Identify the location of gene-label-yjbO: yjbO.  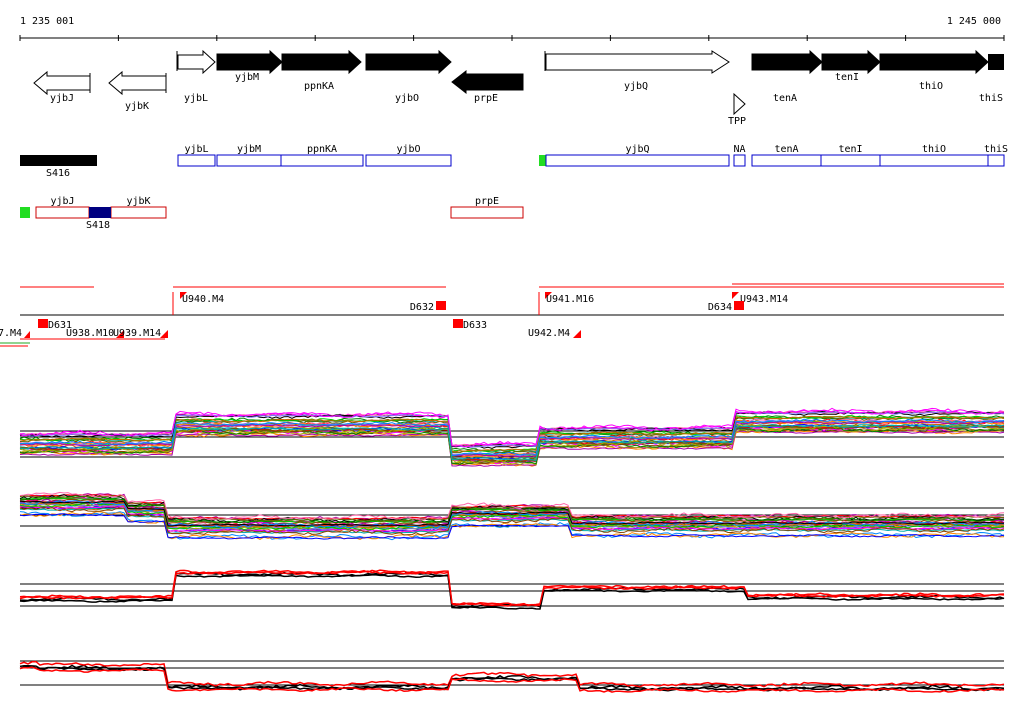
(407, 98).